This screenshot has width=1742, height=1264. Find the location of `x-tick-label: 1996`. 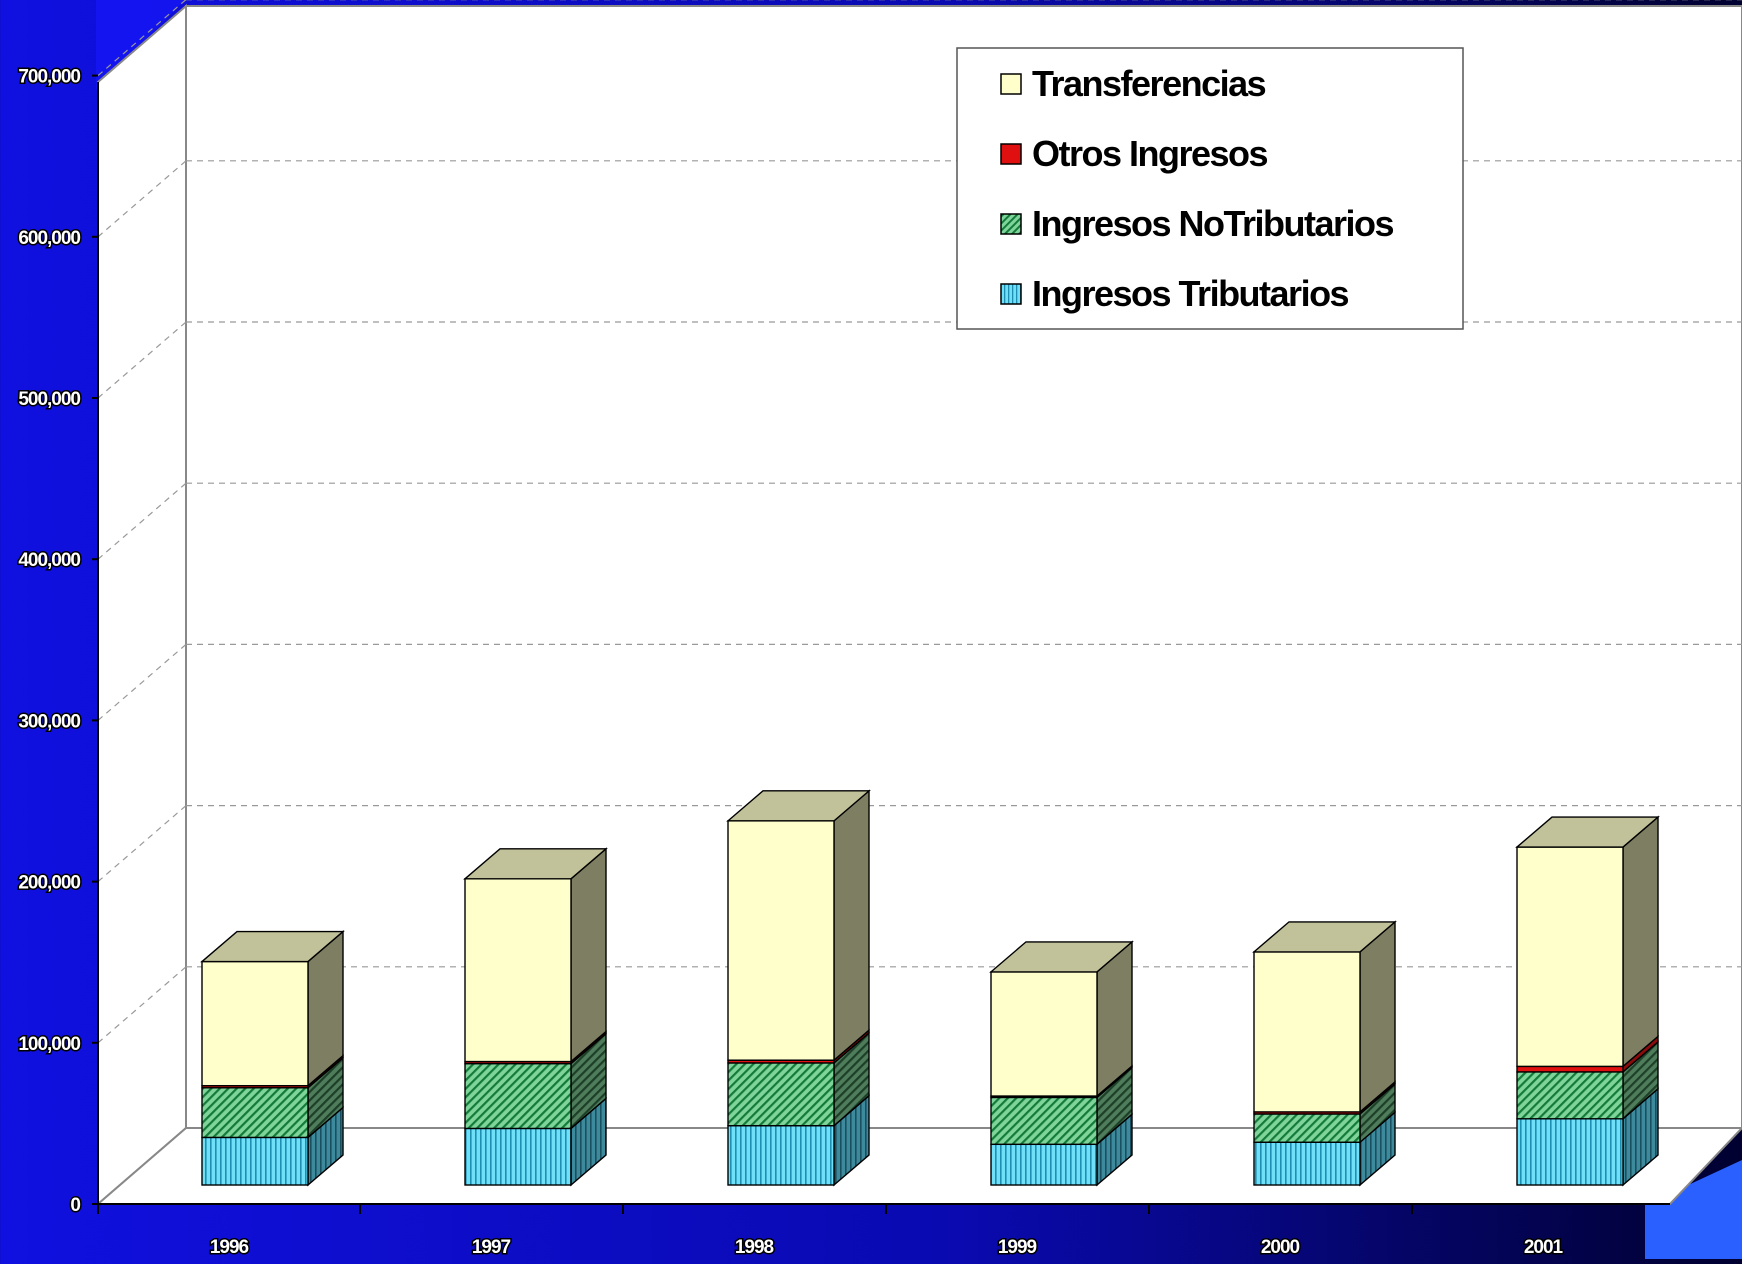

x-tick-label: 1996 is located at coordinates (229, 1247).